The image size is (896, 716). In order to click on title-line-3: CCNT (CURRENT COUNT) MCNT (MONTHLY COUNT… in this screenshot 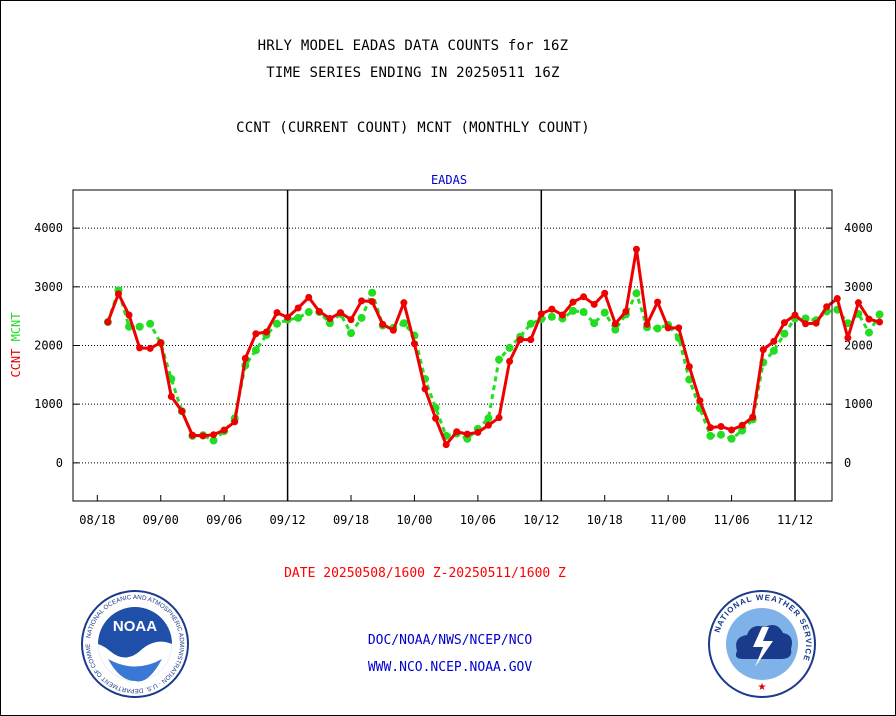, I will do `click(413, 128)`.